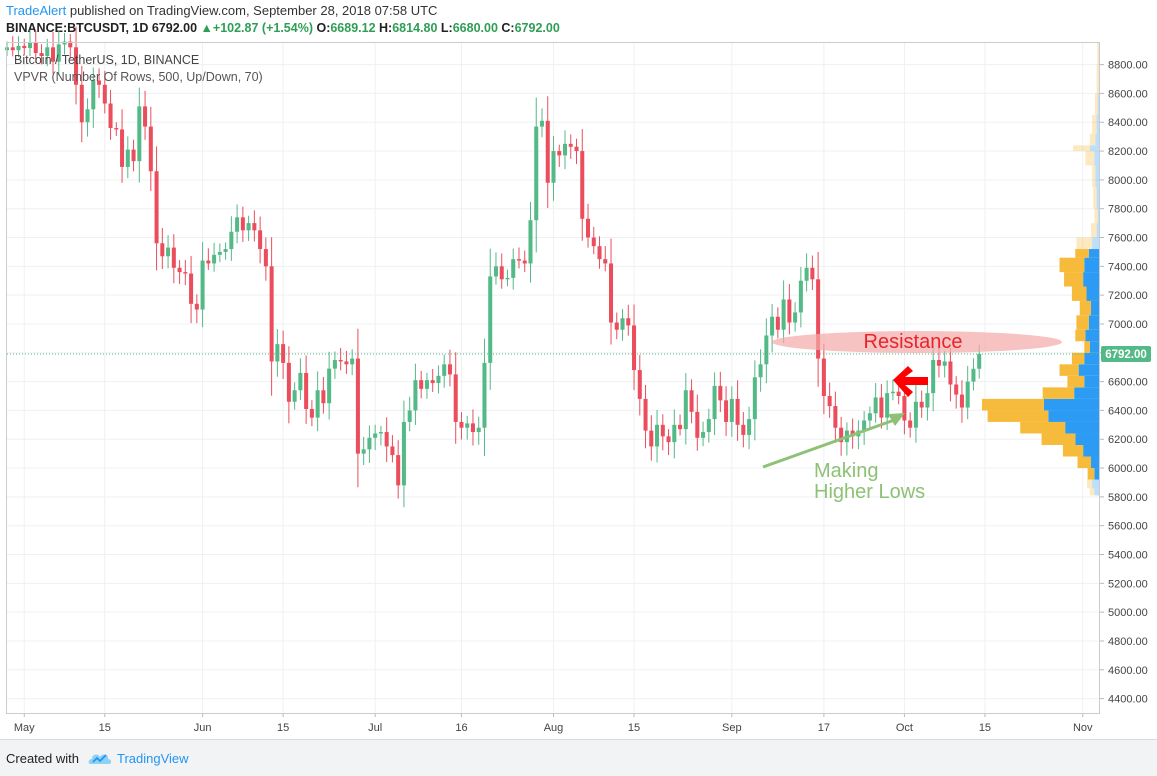 The height and width of the screenshot is (776, 1157). Describe the element at coordinates (1083, 728) in the screenshot. I see `x-tick-label: Nov` at that location.